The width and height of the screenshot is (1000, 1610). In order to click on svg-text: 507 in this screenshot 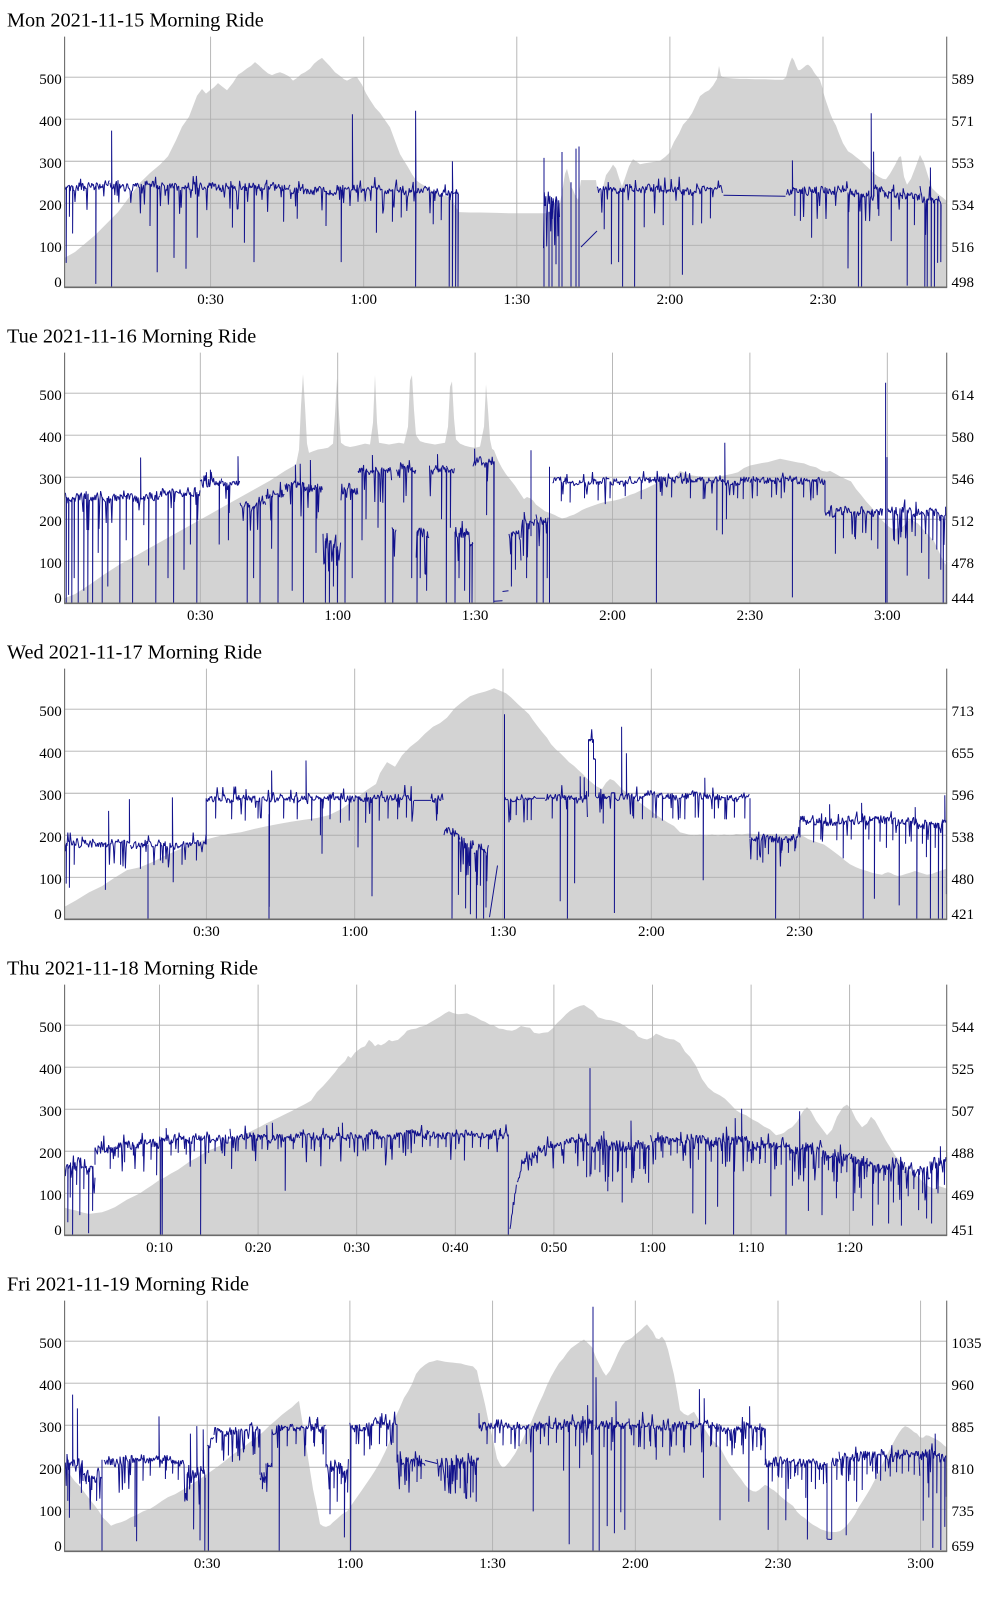, I will do `click(963, 1112)`.